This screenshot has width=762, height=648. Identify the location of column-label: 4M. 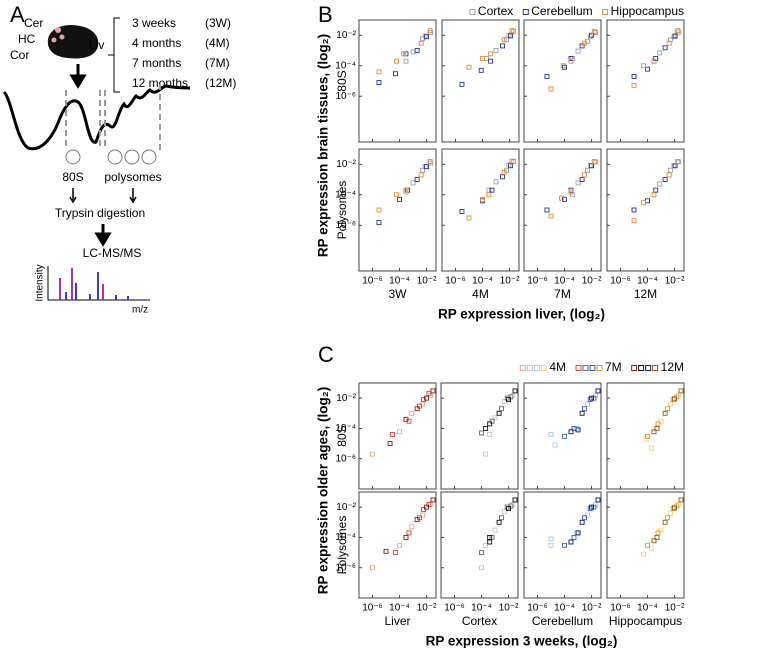
(480, 294).